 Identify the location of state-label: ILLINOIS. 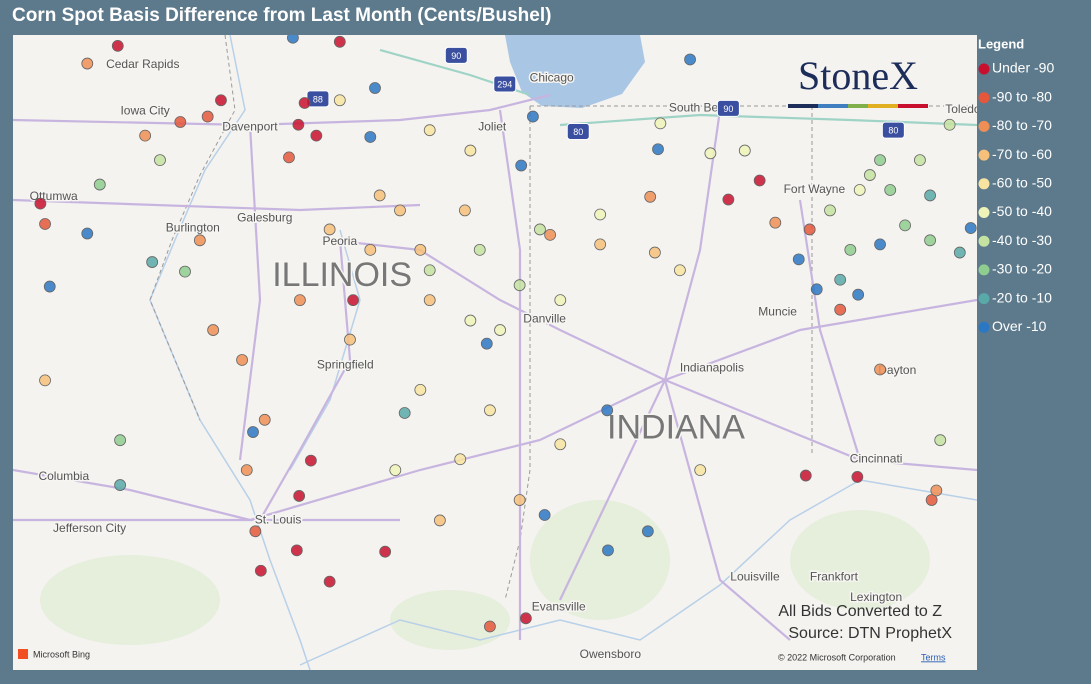
(342, 275).